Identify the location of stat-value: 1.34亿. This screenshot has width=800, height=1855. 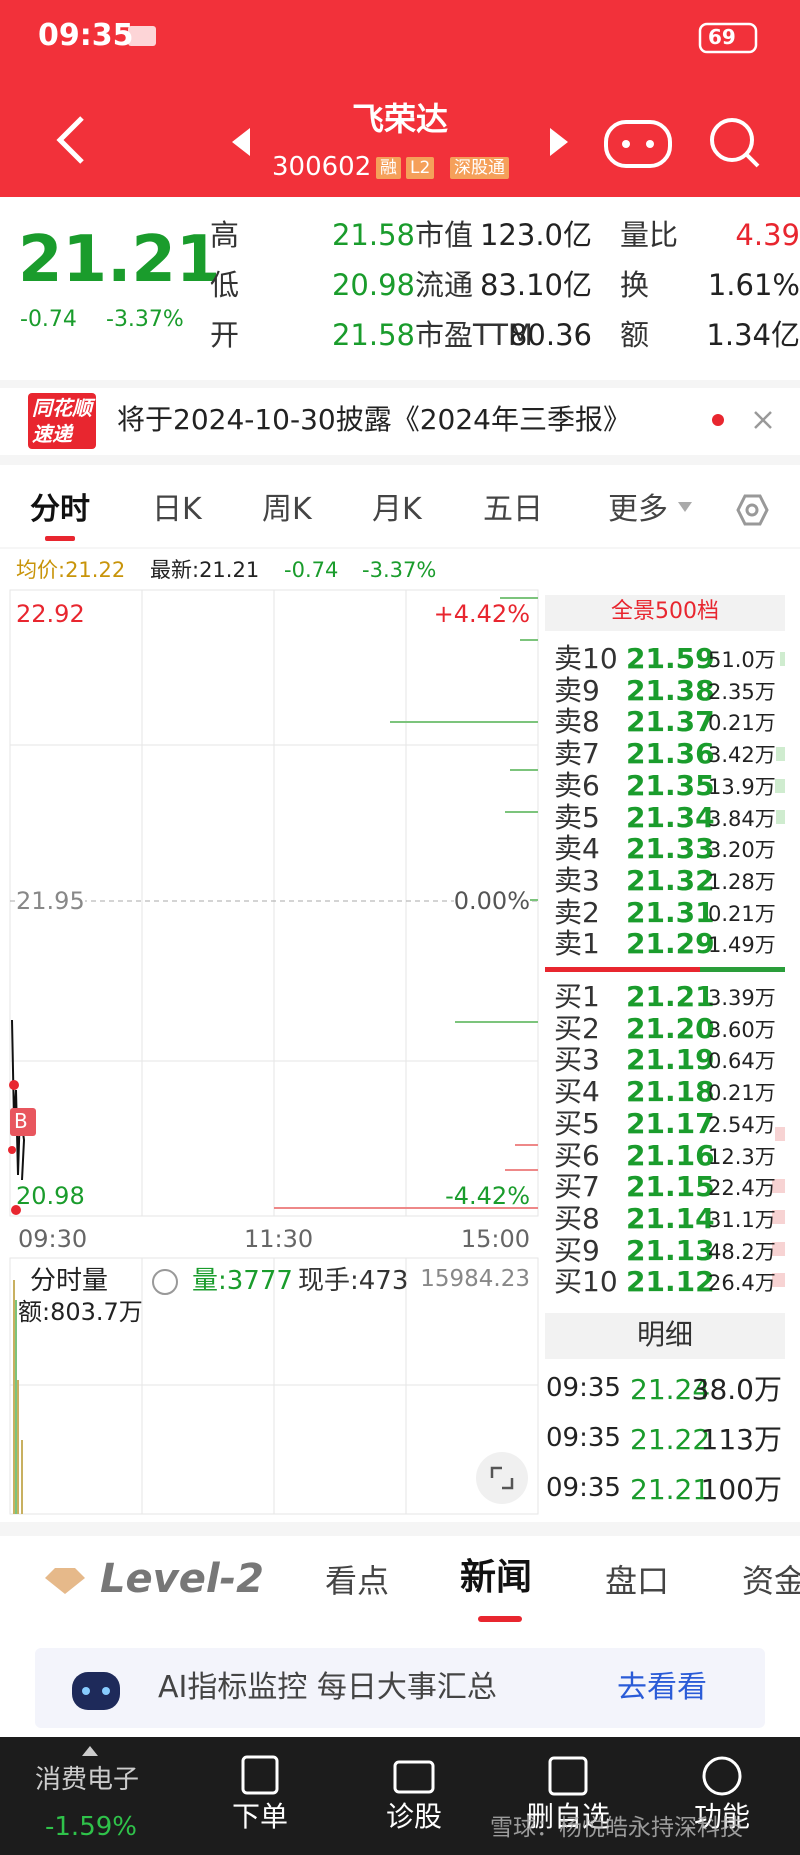
(753, 335).